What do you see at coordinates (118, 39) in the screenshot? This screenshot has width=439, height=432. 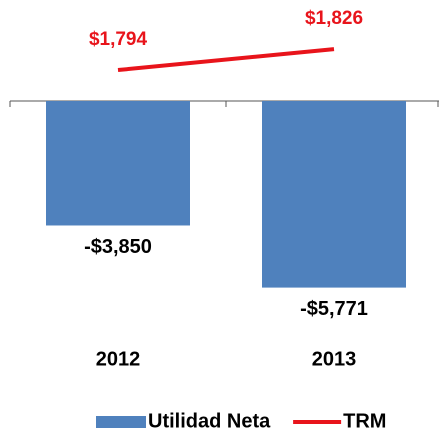 I see `data-label: $1,794` at bounding box center [118, 39].